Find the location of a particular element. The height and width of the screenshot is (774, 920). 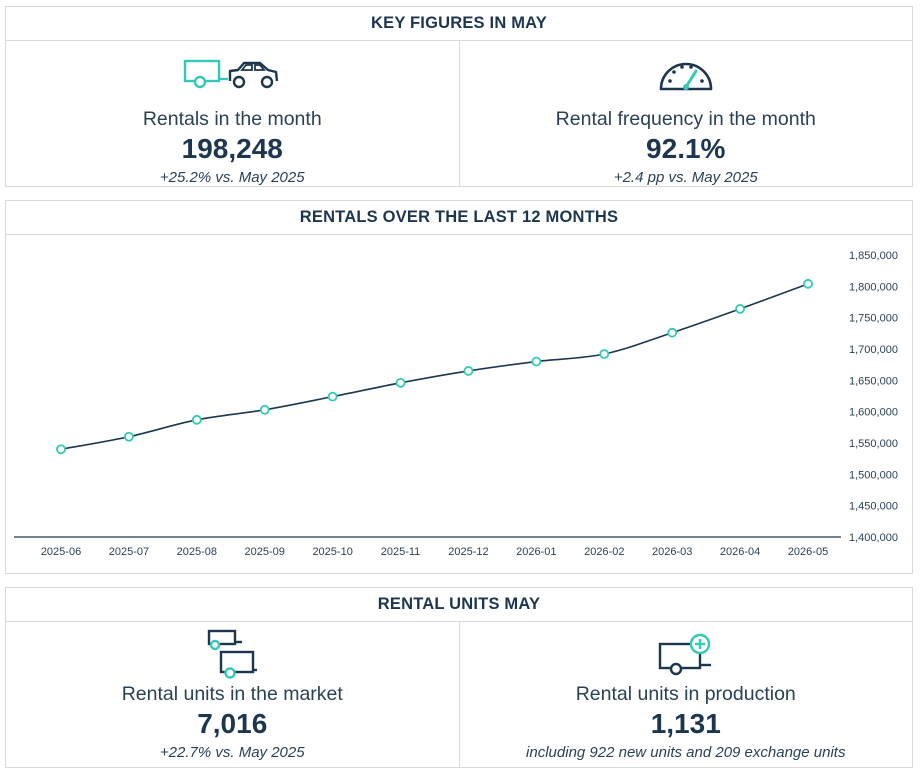

trailer-and-car-icon is located at coordinates (231, 74).